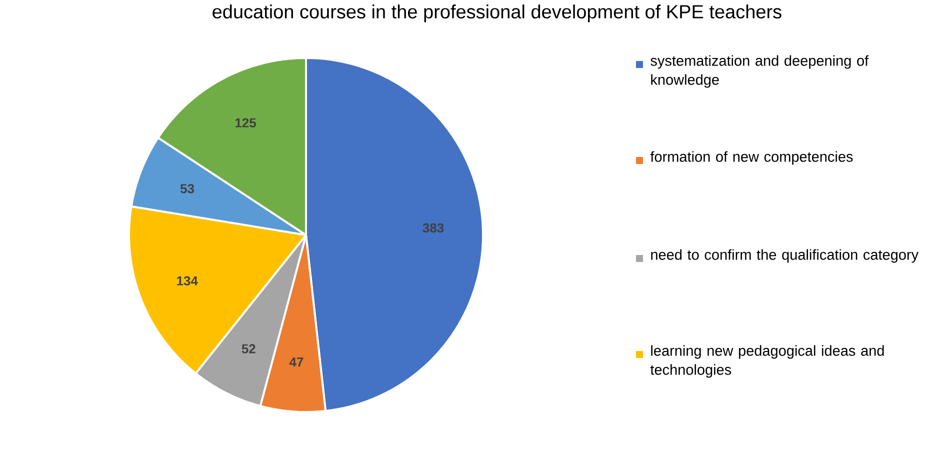 Image resolution: width=943 pixels, height=450 pixels. Describe the element at coordinates (187, 281) in the screenshot. I see `data-label: 134` at that location.